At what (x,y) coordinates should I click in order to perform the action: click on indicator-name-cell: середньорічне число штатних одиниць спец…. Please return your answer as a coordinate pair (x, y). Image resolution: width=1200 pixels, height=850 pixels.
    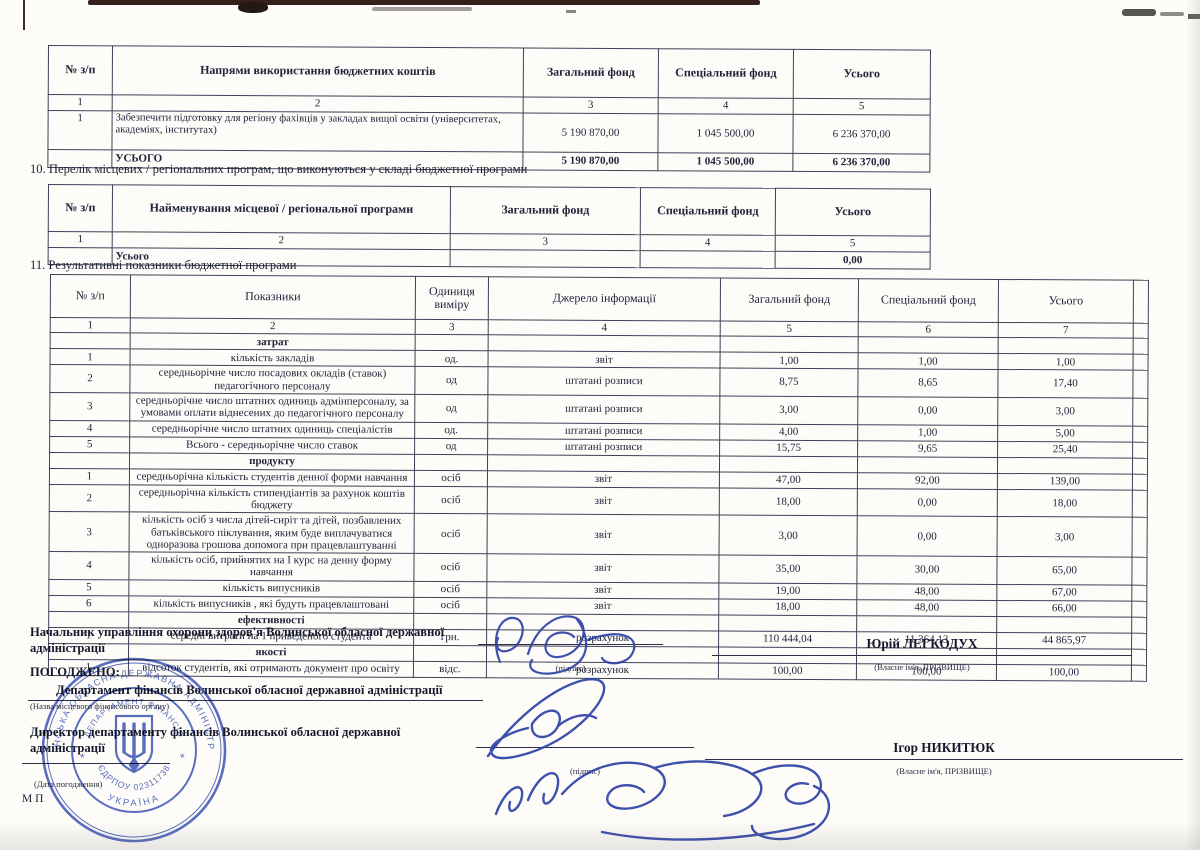
    Looking at the image, I should click on (272, 429).